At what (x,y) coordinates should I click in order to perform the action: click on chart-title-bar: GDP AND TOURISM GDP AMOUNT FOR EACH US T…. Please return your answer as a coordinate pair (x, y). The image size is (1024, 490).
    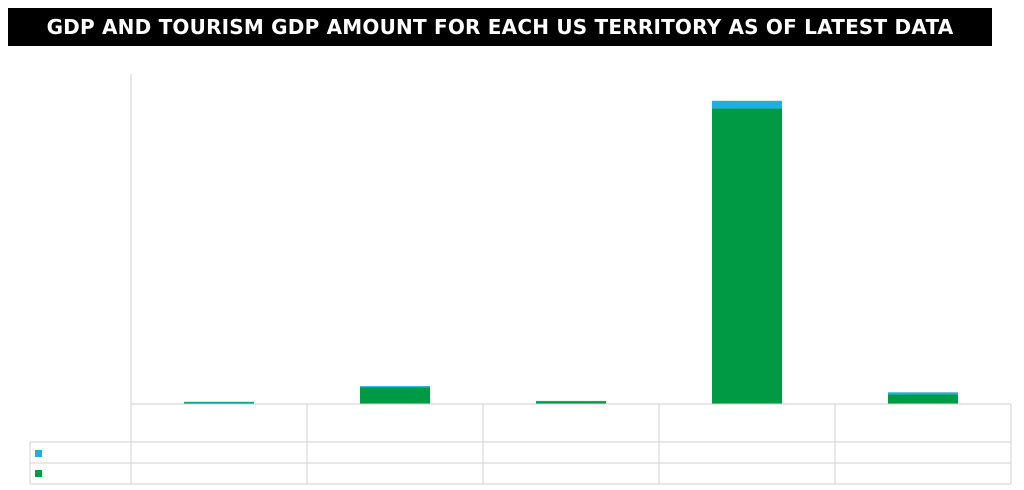
    Looking at the image, I should click on (500, 27).